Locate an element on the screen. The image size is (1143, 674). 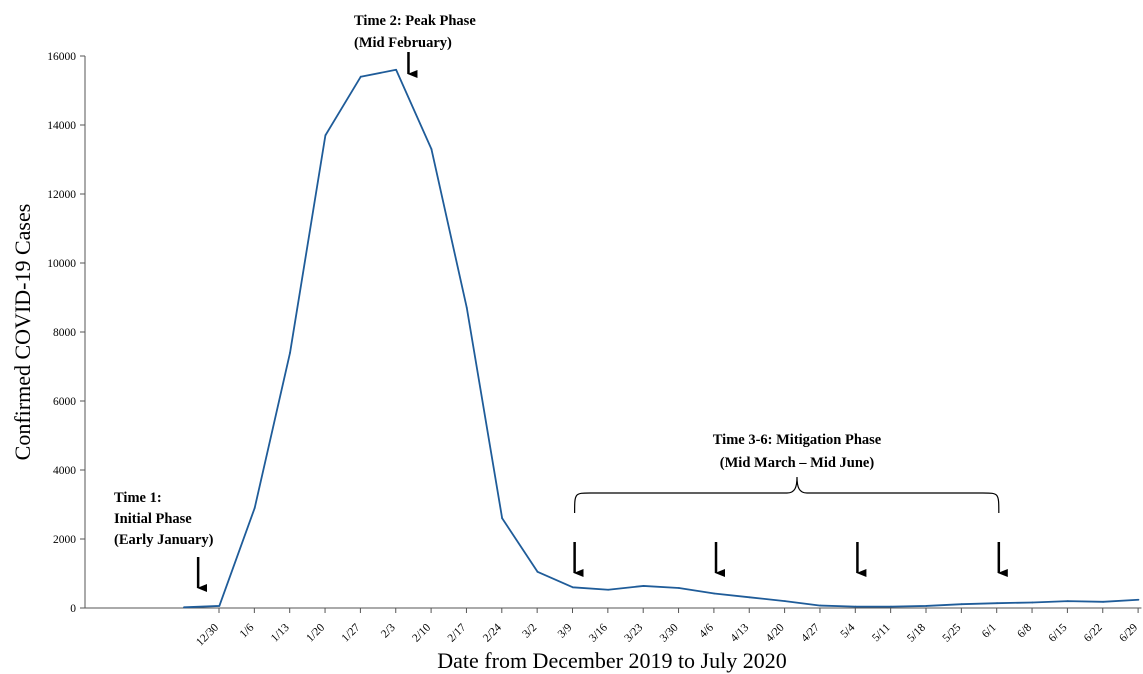
y-tick-label: 12000 is located at coordinates (61, 195).